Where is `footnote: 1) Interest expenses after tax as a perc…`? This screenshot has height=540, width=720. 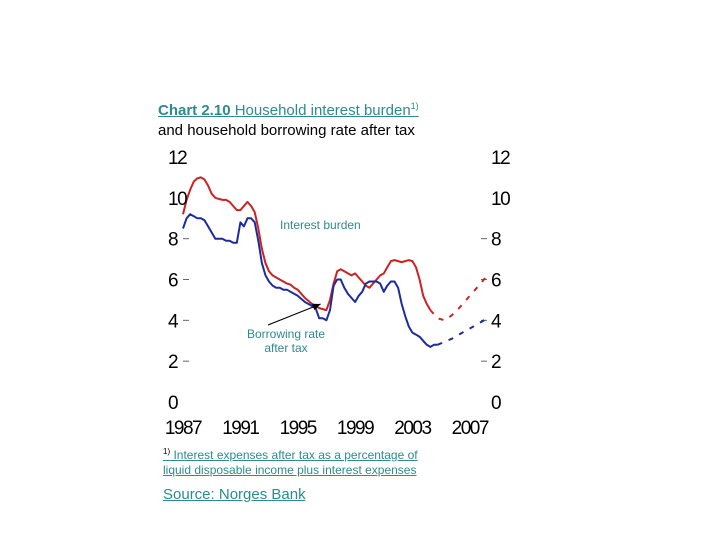
footnote: 1) Interest expenses after tax as a perc… is located at coordinates (290, 461).